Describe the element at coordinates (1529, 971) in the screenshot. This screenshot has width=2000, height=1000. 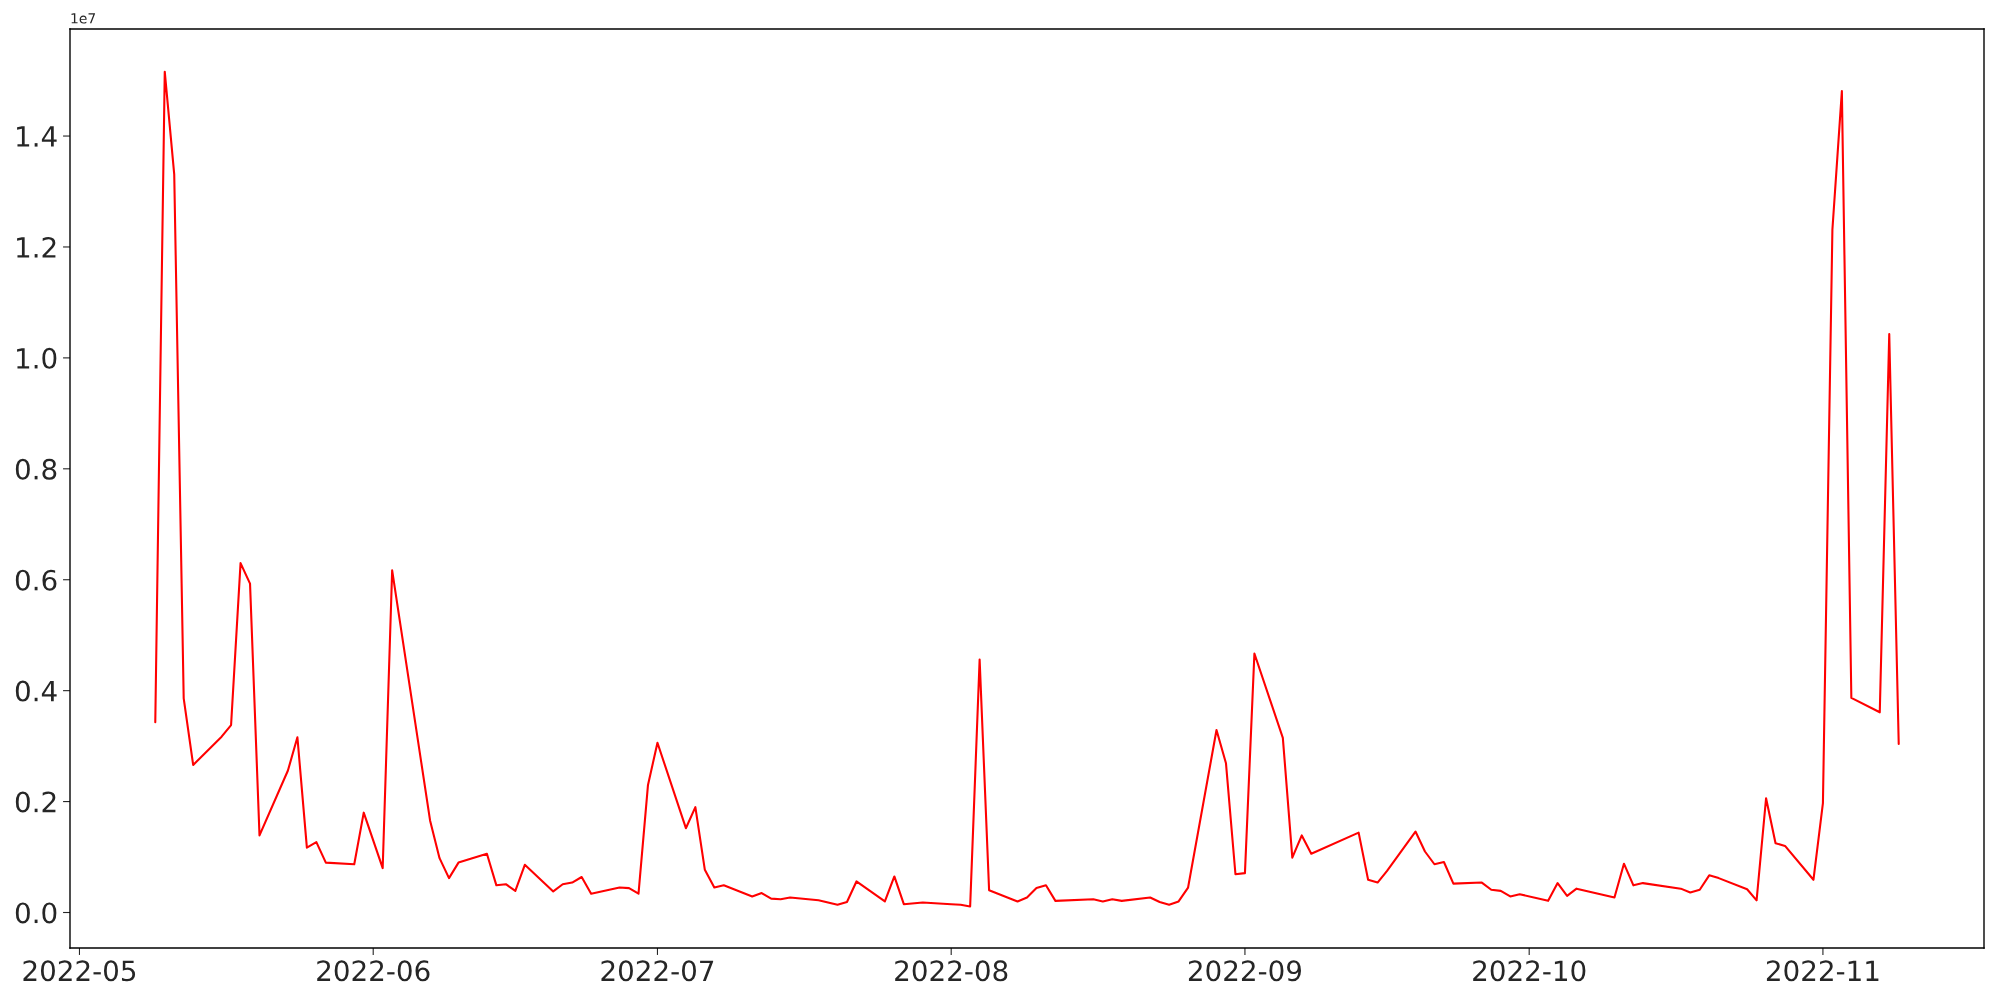
I see `x-tick-label: 2022-10` at that location.